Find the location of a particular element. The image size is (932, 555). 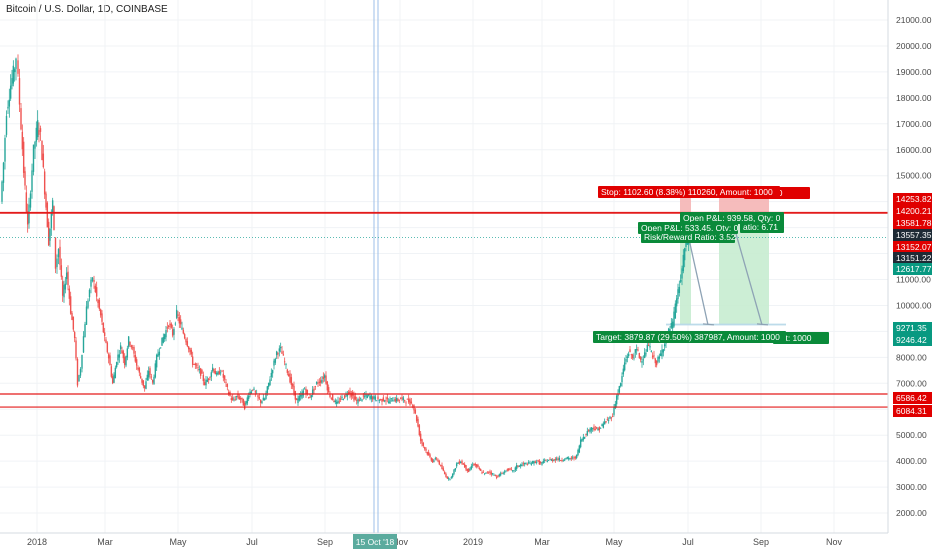

price-label: 13581.78 is located at coordinates (912, 223).